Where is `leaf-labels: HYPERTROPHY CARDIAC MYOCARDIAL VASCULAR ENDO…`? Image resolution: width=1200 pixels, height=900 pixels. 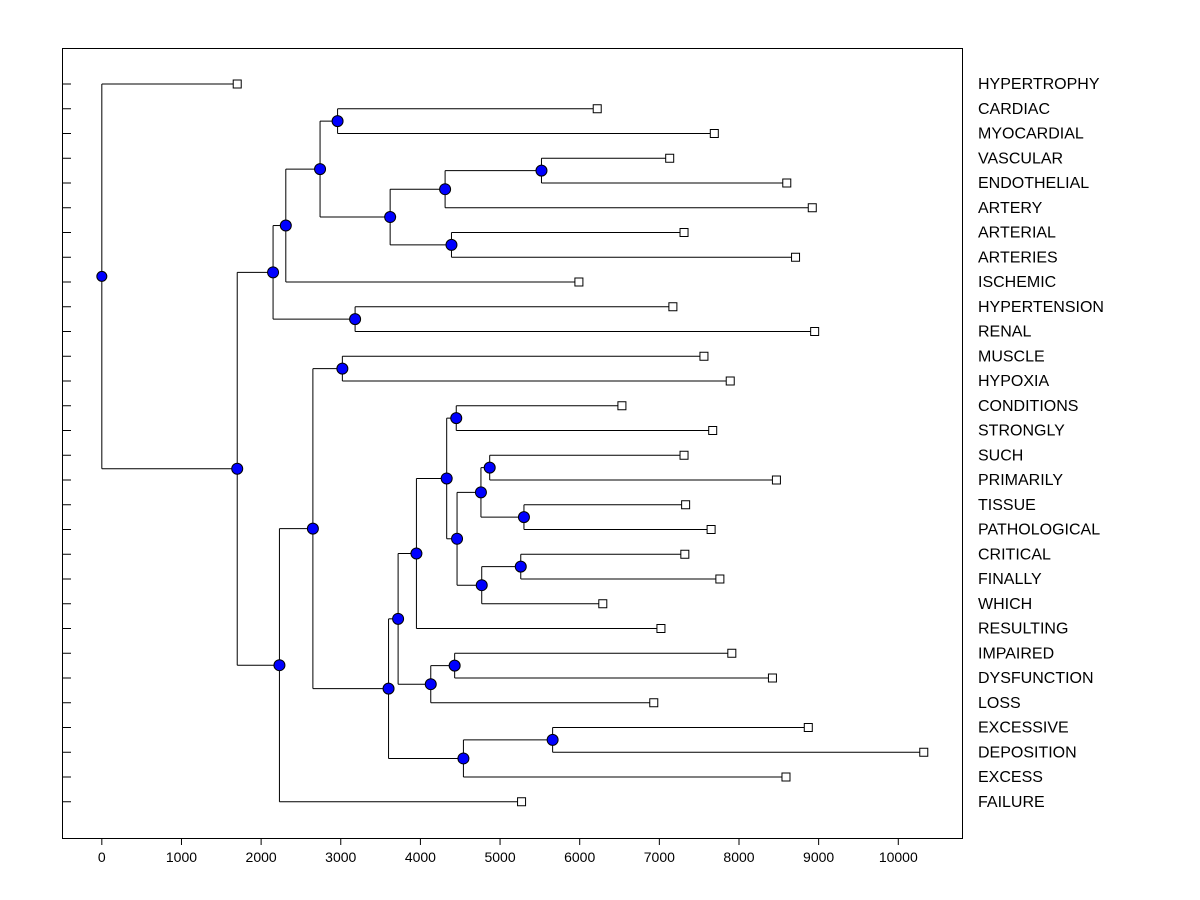 leaf-labels: HYPERTROPHY CARDIAC MYOCARDIAL VASCULAR ENDO… is located at coordinates (1041, 443).